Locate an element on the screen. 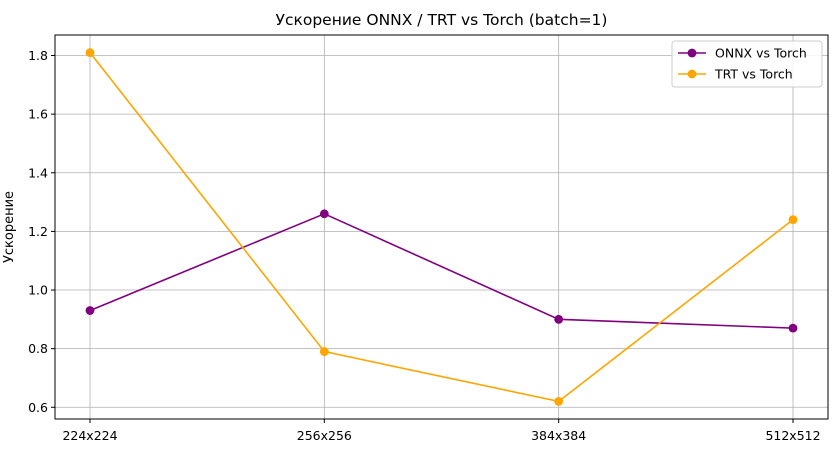  y-axis-label: Ускорение is located at coordinates (9, 227).